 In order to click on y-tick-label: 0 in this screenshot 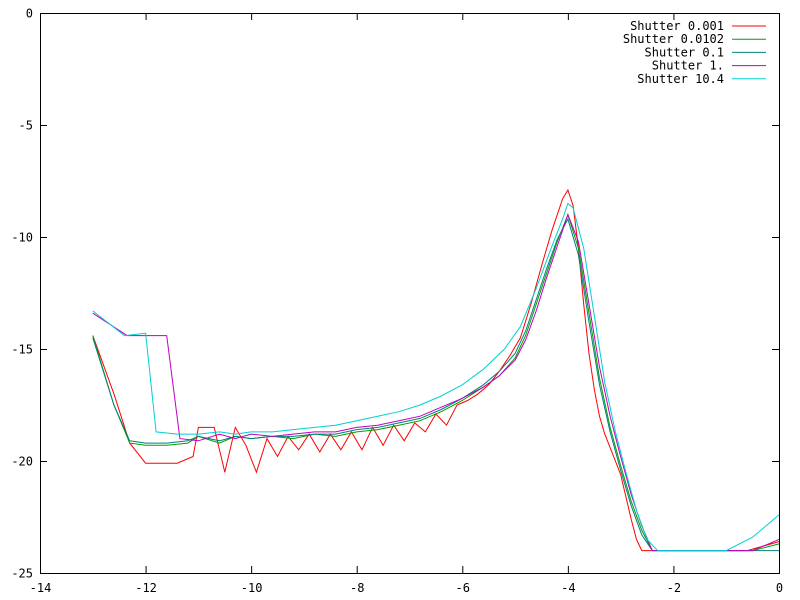, I will do `click(29, 14)`.